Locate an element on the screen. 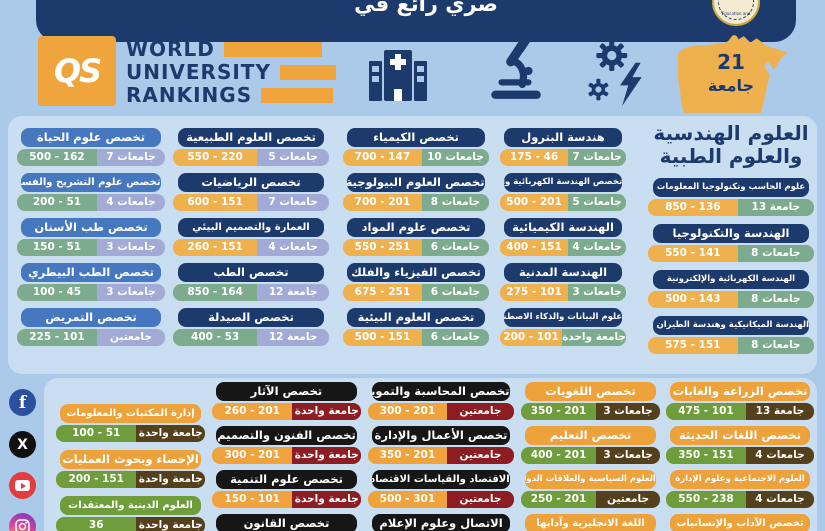 This screenshot has height=531, width=825. egypt-map-shape is located at coordinates (732, 74).